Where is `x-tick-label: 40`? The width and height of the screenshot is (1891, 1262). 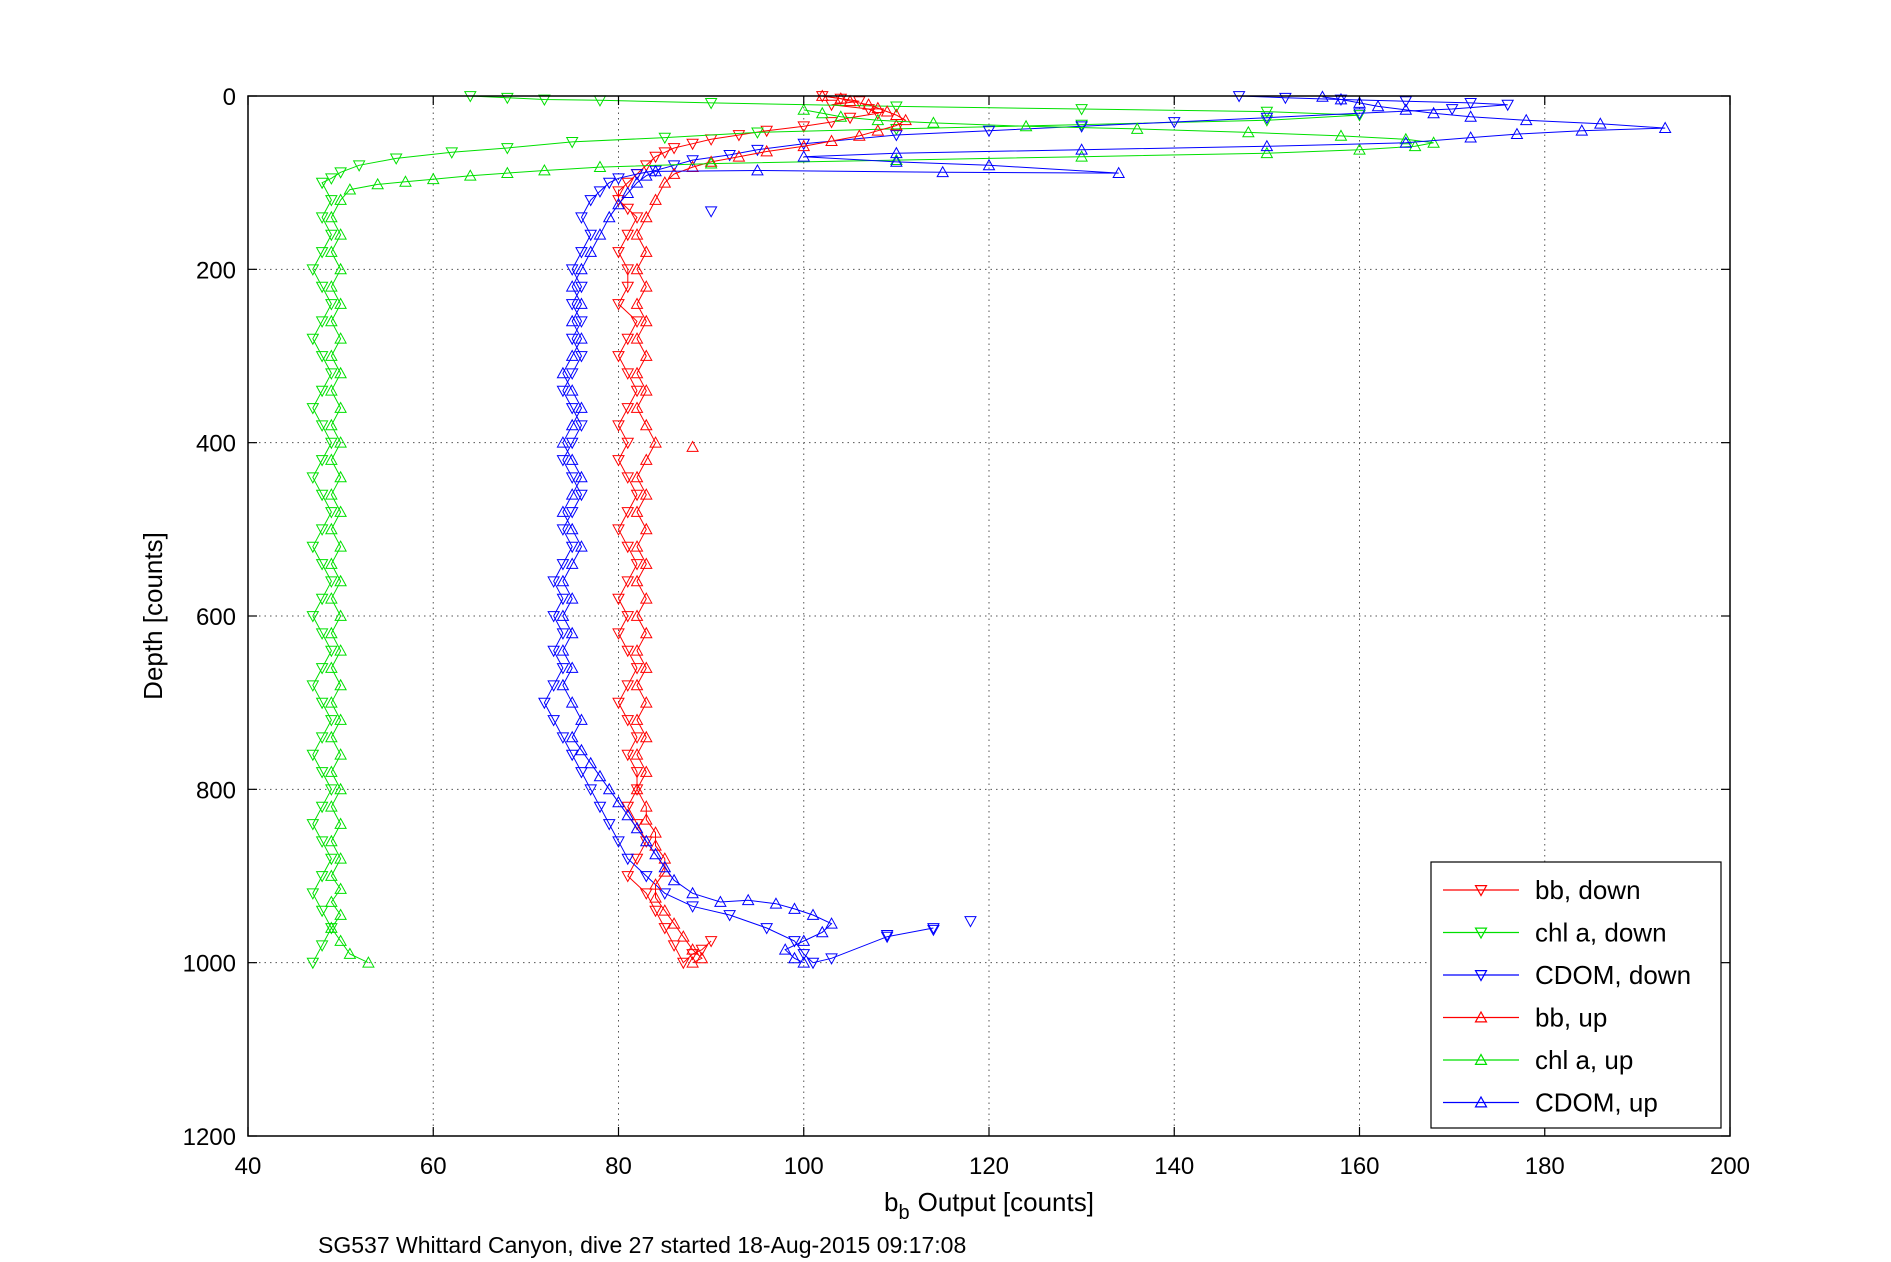 x-tick-label: 40 is located at coordinates (248, 1166).